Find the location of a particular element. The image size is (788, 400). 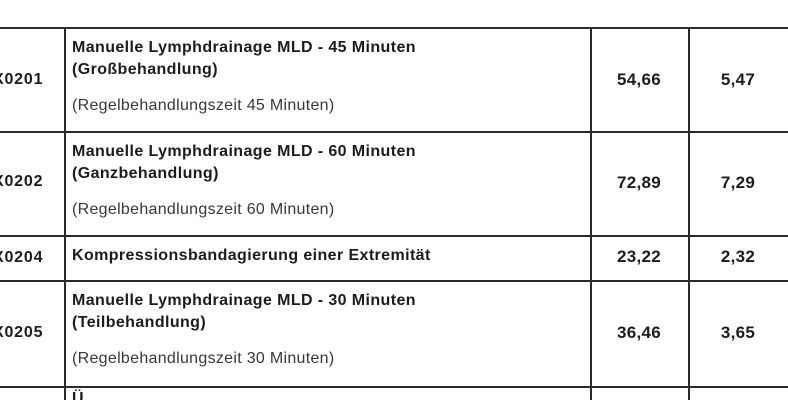

service-name-partial: Ü is located at coordinates (78, 395).